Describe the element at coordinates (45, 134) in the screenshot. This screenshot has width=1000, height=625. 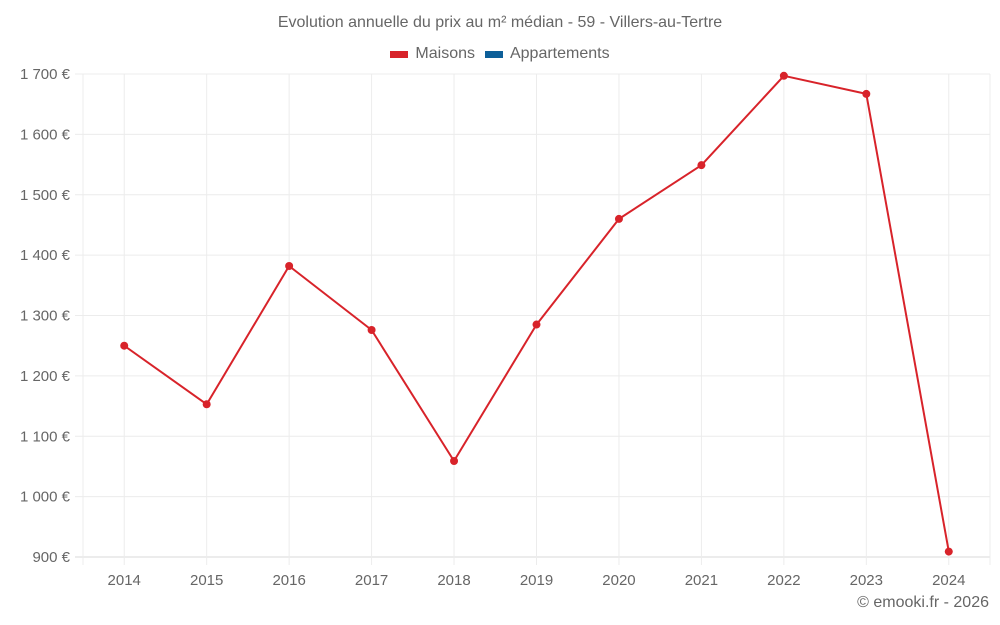
I see `y-tick-label: 1 600 €` at that location.